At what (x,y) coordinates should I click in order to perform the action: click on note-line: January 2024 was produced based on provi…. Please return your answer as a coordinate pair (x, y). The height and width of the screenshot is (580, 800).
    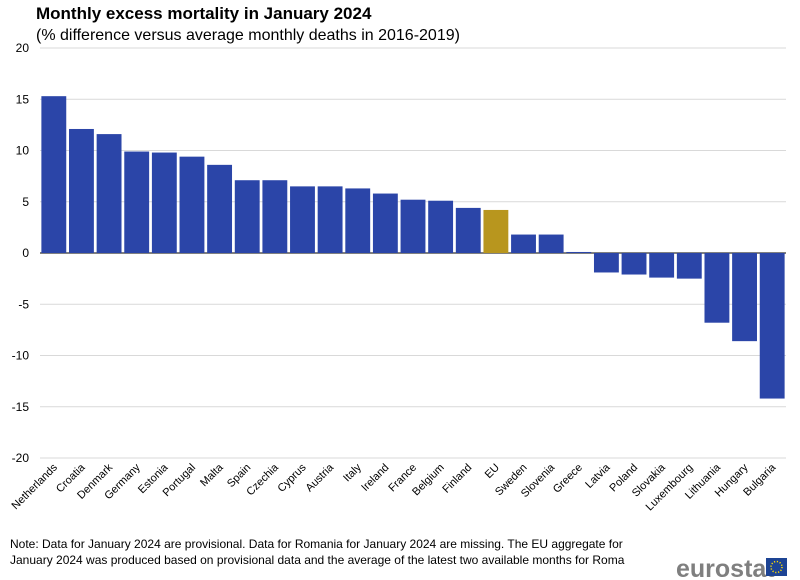
    Looking at the image, I should click on (317, 560).